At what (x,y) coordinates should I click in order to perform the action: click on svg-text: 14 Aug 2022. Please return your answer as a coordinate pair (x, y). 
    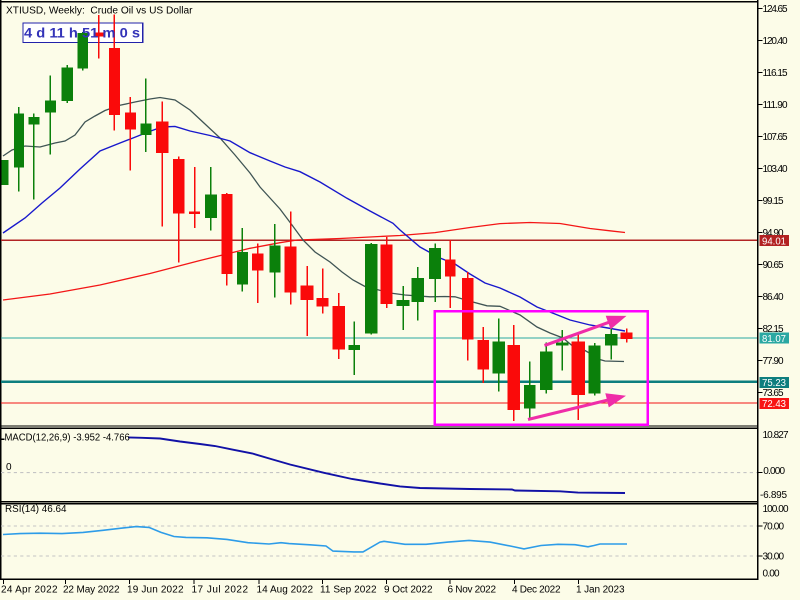
    Looking at the image, I should click on (285, 589).